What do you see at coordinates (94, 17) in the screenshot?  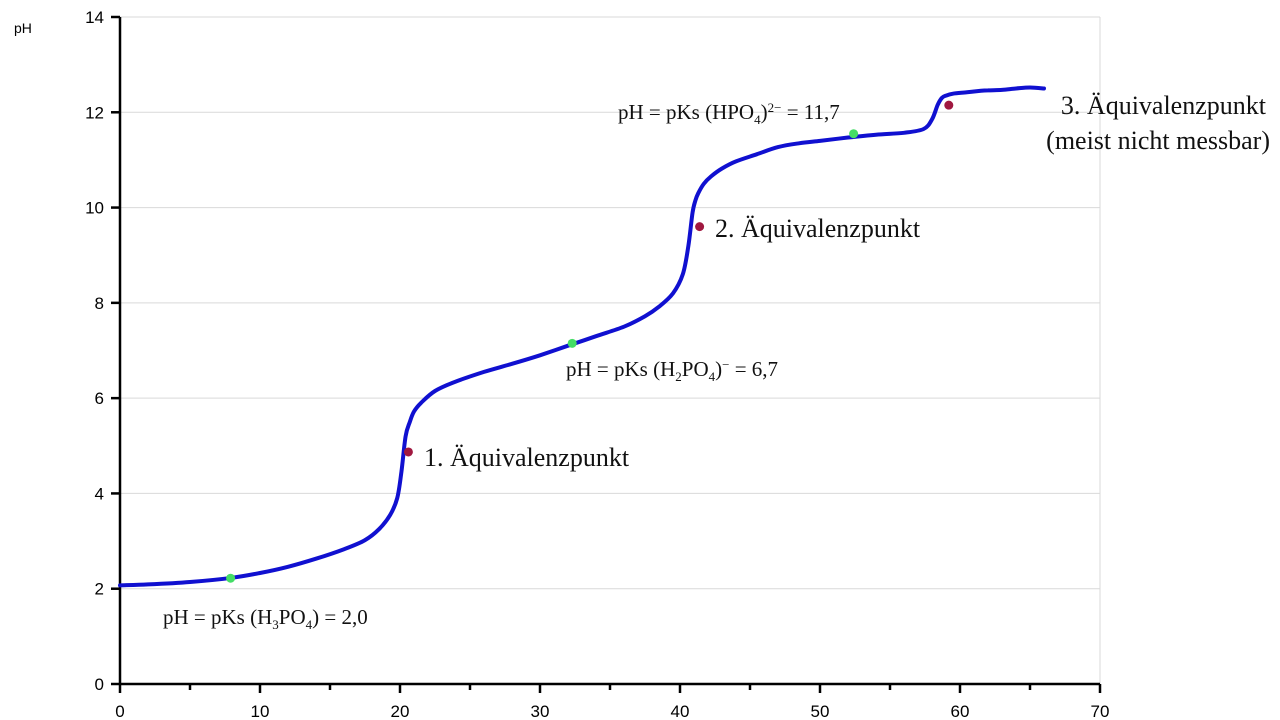 I see `y-tick-label: 14` at bounding box center [94, 17].